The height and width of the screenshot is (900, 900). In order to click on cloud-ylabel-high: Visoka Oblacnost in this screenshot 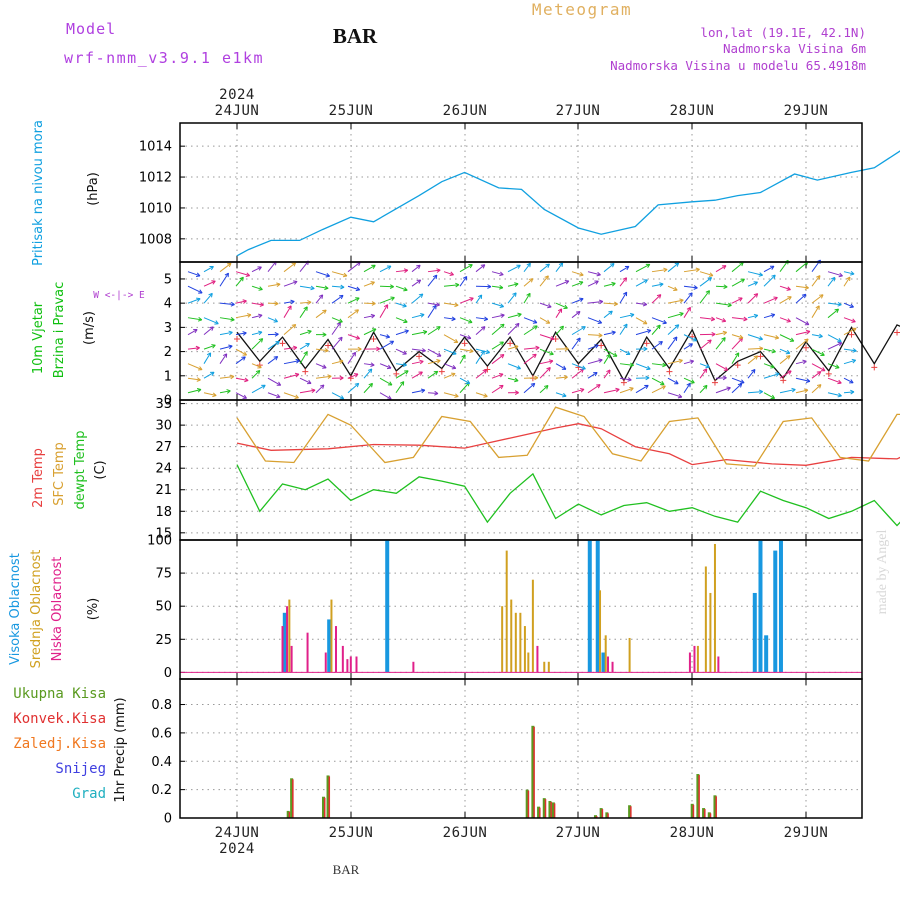, I will do `click(15, 609)`.